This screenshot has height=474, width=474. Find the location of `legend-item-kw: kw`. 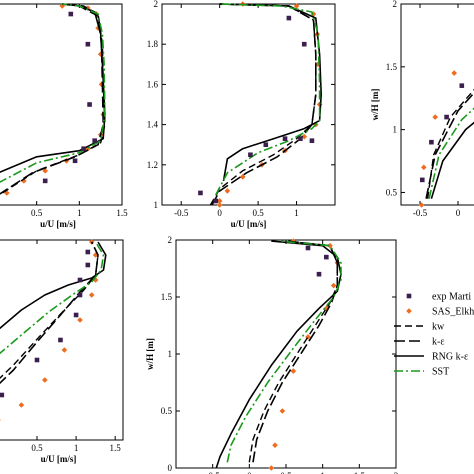

legend-item-kw: kw is located at coordinates (419, 327).